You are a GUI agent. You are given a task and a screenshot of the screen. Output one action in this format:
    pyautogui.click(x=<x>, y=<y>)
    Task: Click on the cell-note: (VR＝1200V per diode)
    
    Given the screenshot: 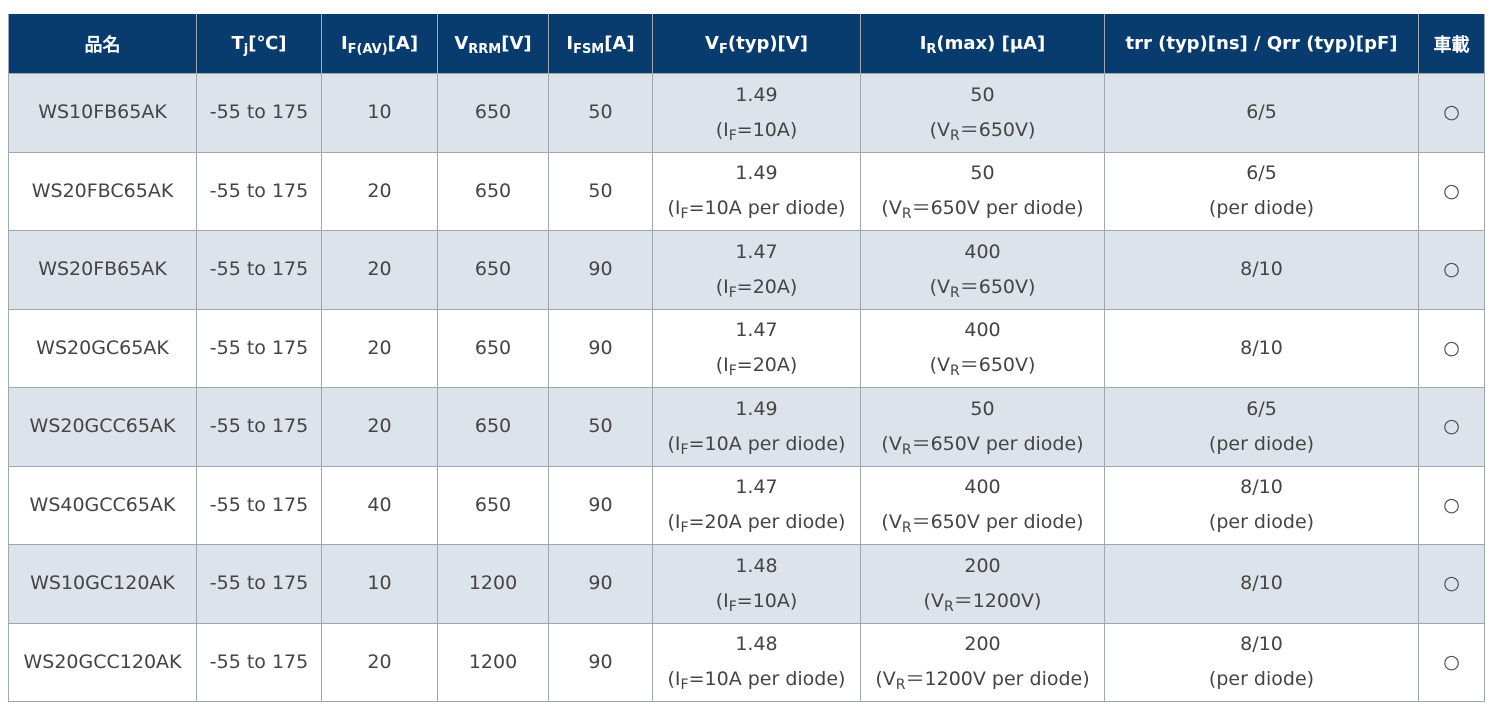 What is the action you would take?
    pyautogui.click(x=982, y=679)
    